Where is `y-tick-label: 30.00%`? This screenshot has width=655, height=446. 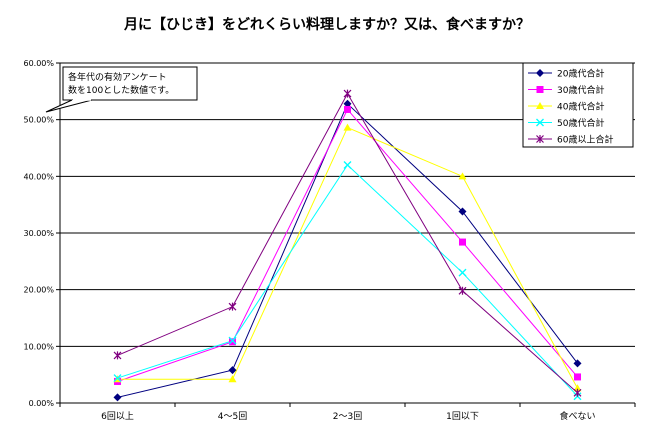
y-tick-label: 30.00% is located at coordinates (38, 233).